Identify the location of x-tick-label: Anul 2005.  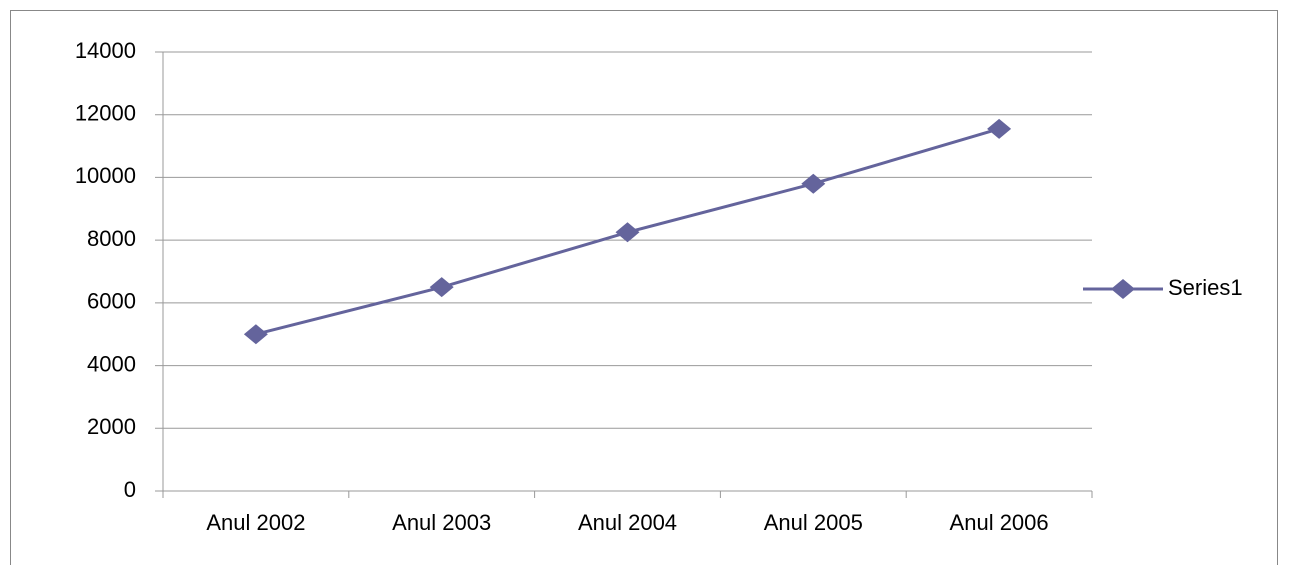
(813, 522).